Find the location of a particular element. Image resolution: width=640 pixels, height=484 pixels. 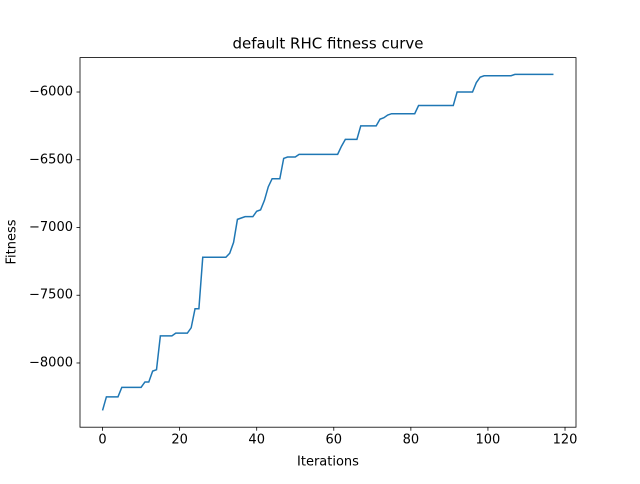

y-tick-label: −7500 is located at coordinates (51, 295).